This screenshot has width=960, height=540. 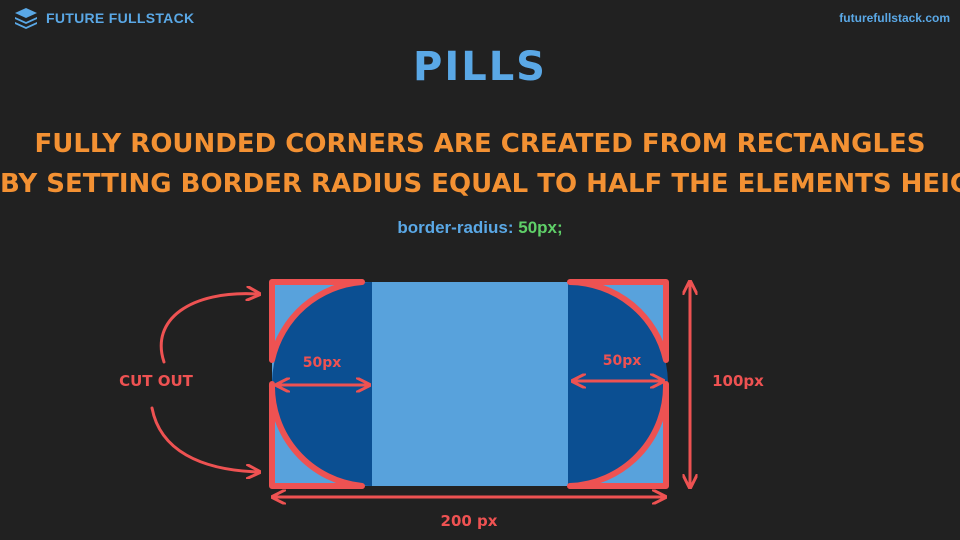 What do you see at coordinates (470, 384) in the screenshot?
I see `pill-center` at bounding box center [470, 384].